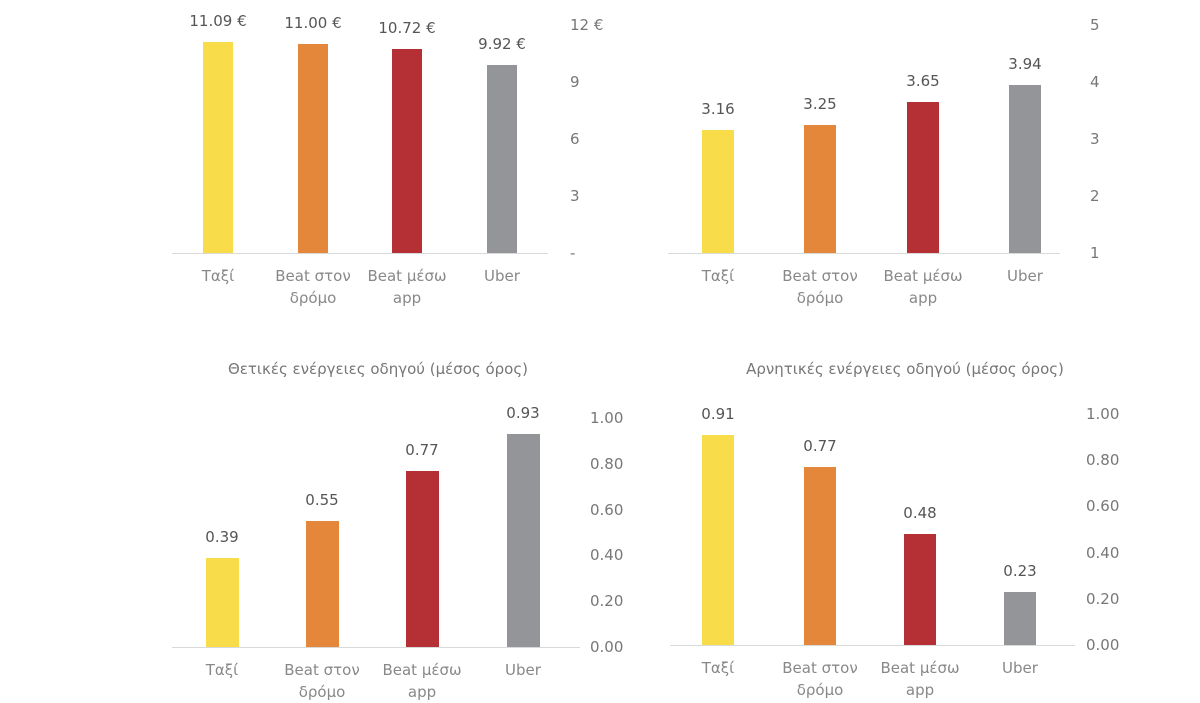 The width and height of the screenshot is (1200, 703). I want to click on y-tick-label: 1, so click(1095, 253).